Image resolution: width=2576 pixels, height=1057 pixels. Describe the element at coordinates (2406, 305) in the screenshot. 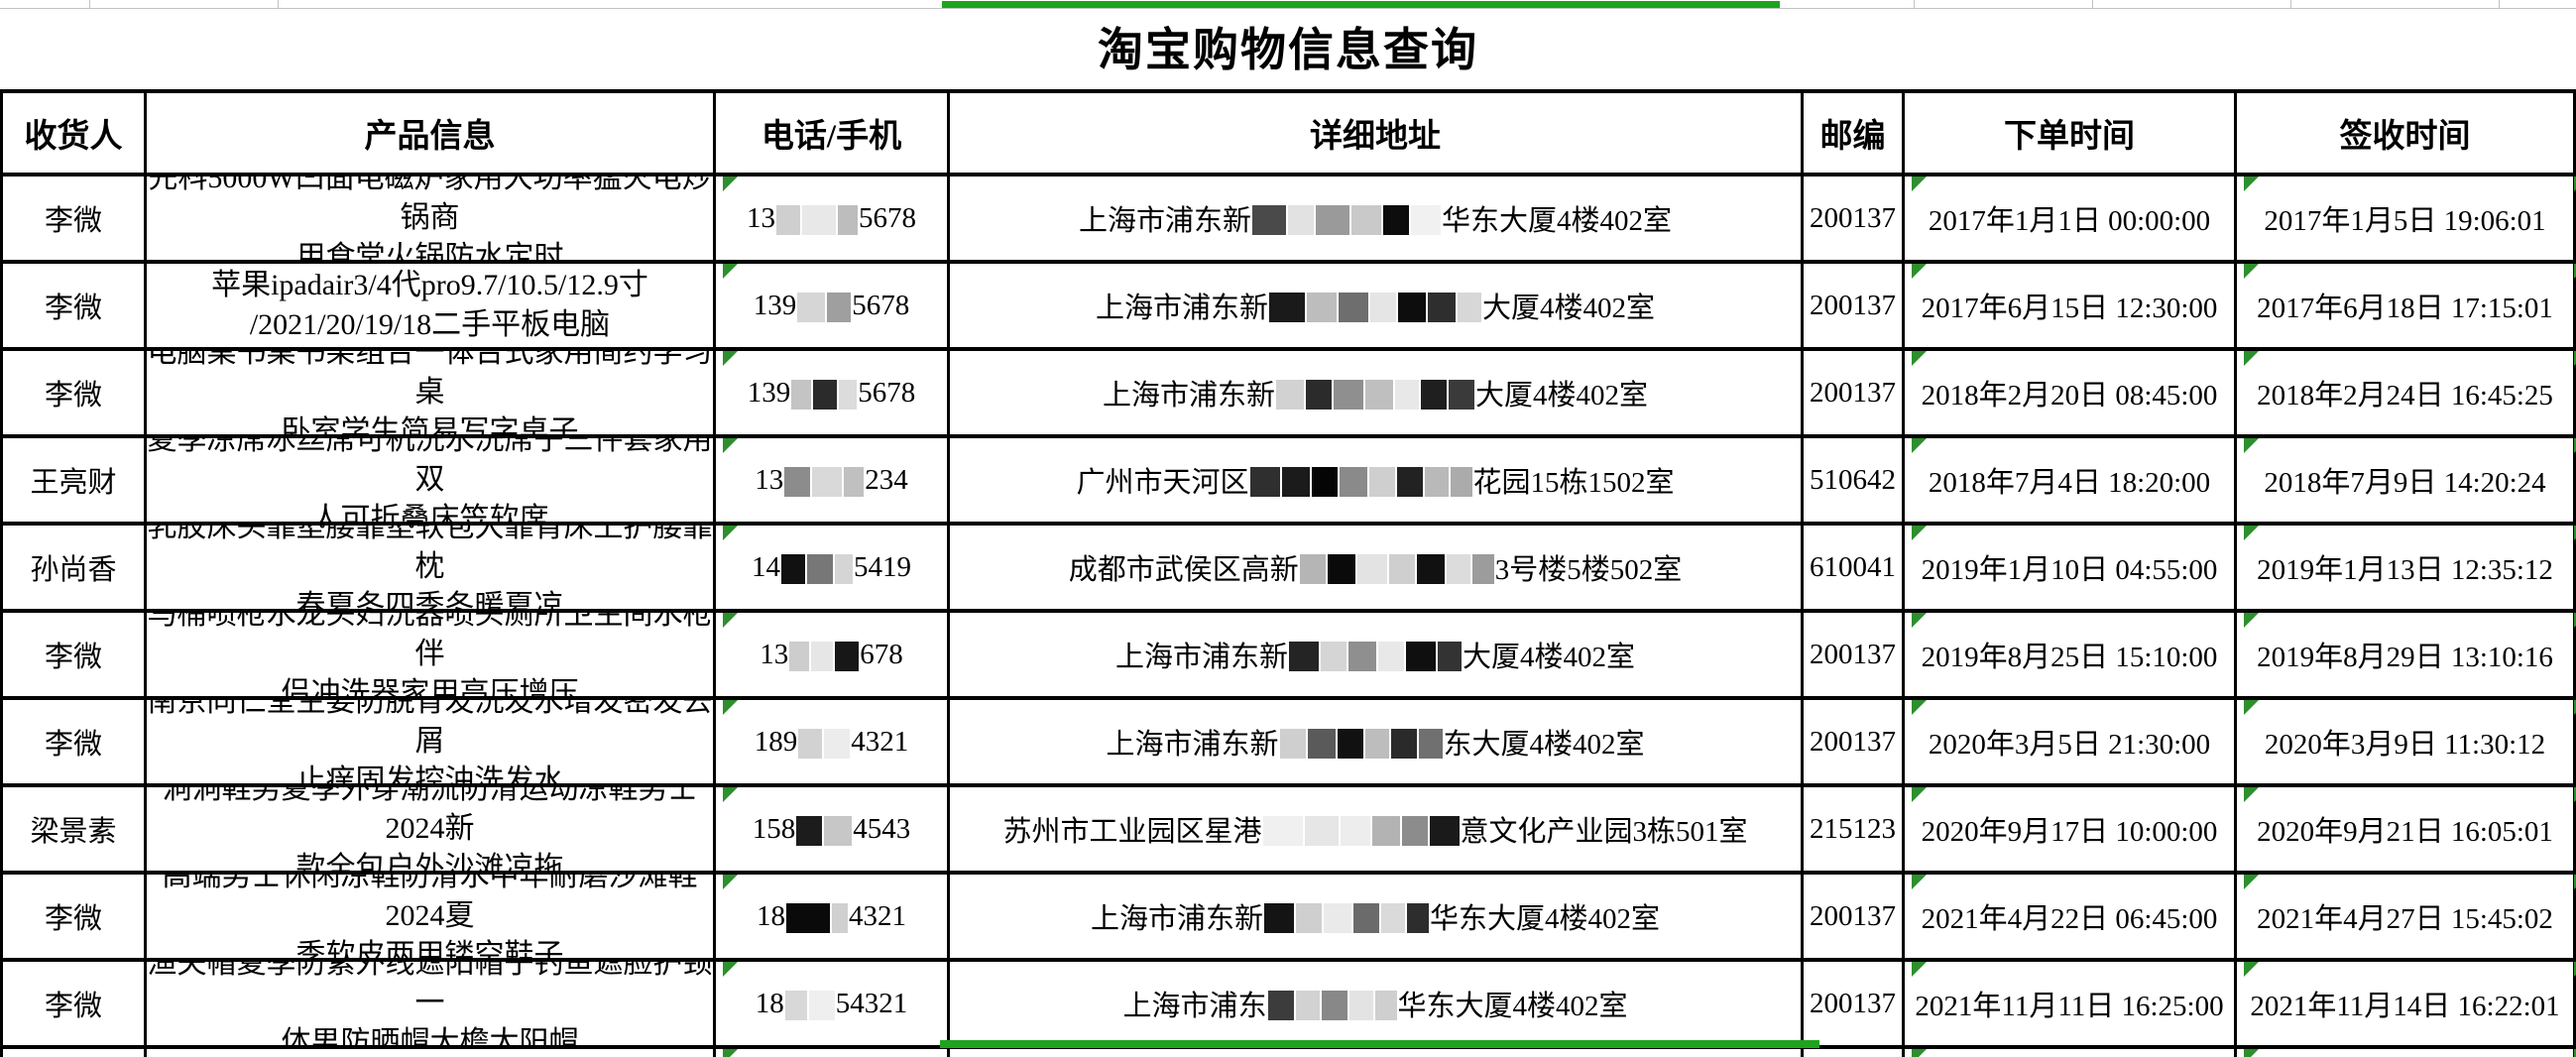

I see `sign-time-cell: 2017年6月18日 17:15:01` at that location.